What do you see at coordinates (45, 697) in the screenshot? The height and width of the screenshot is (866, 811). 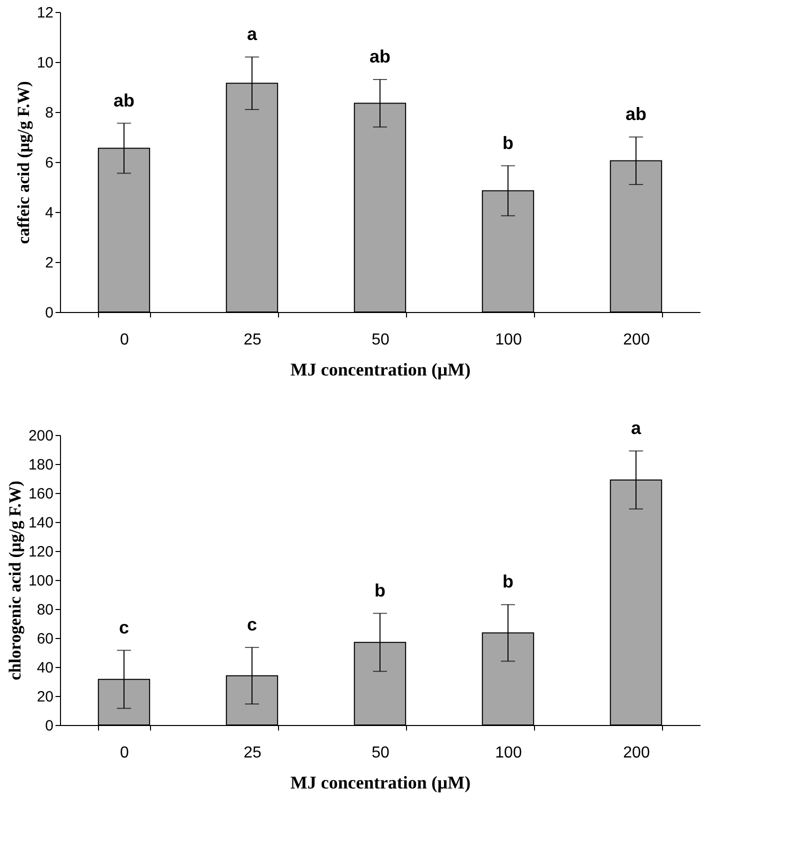 I see `y-tick-label: 20` at bounding box center [45, 697].